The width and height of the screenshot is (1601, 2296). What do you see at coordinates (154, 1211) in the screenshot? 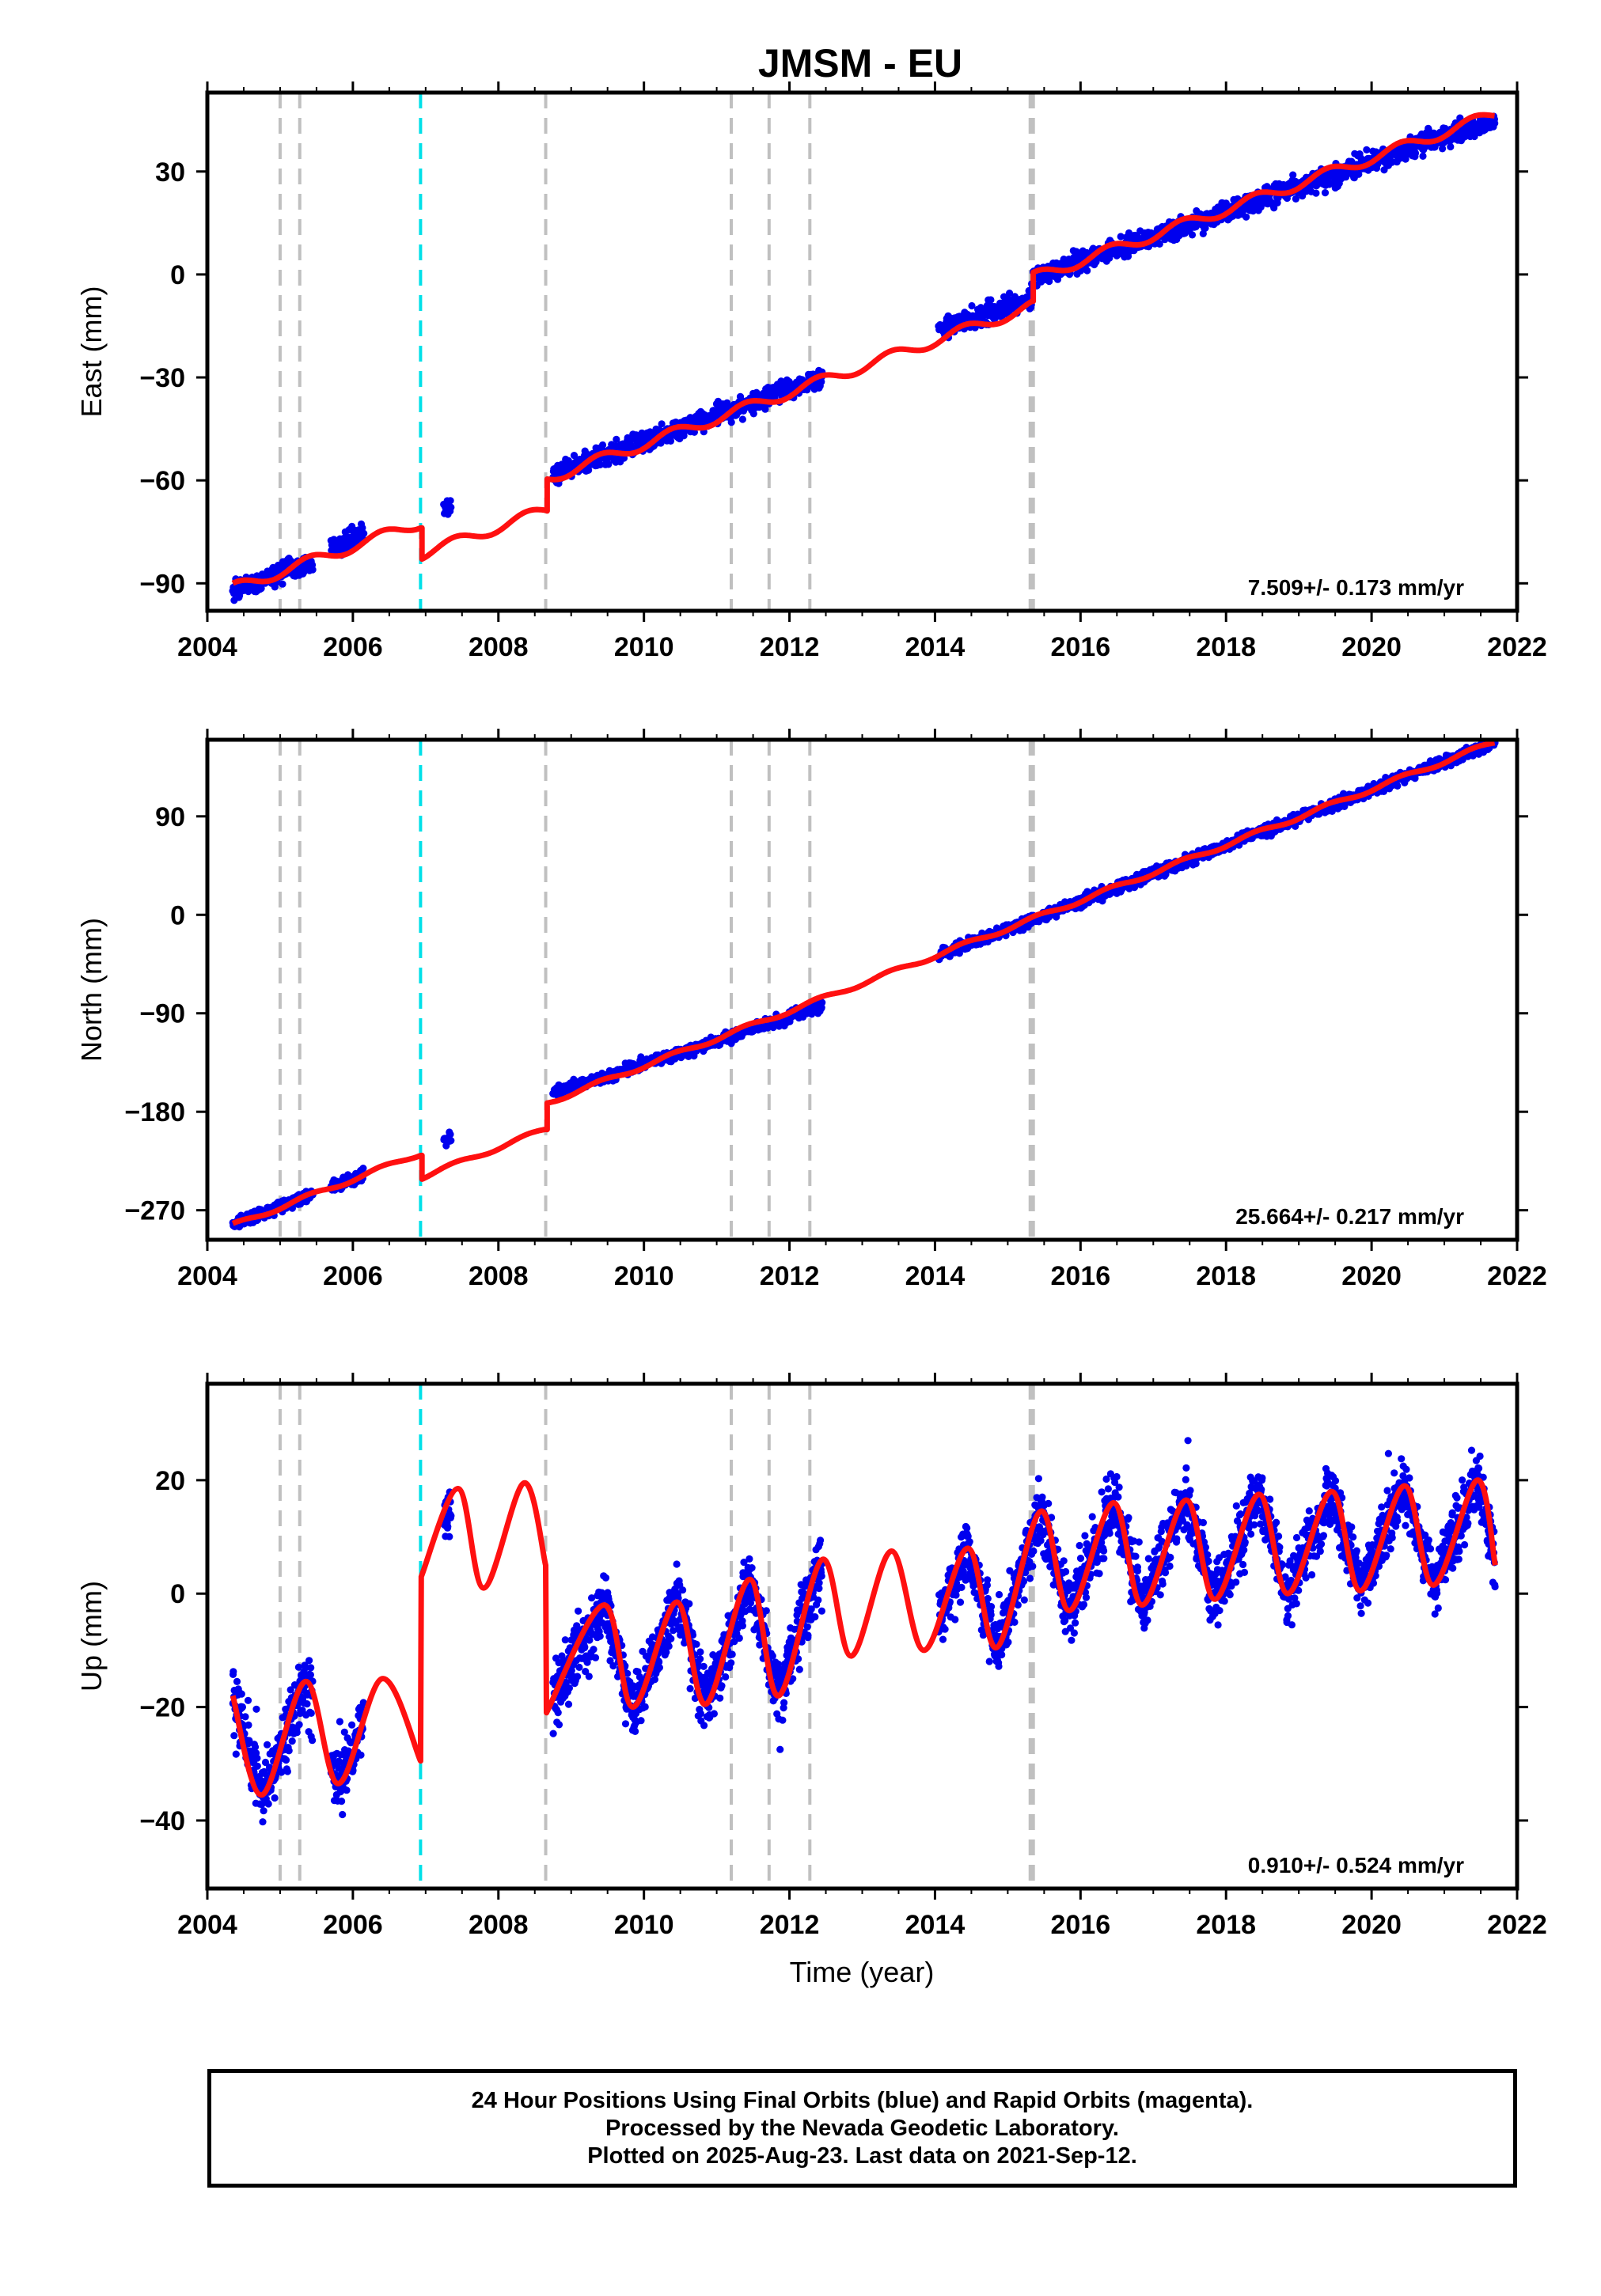
I see `y-tick-label: −270` at bounding box center [154, 1211].